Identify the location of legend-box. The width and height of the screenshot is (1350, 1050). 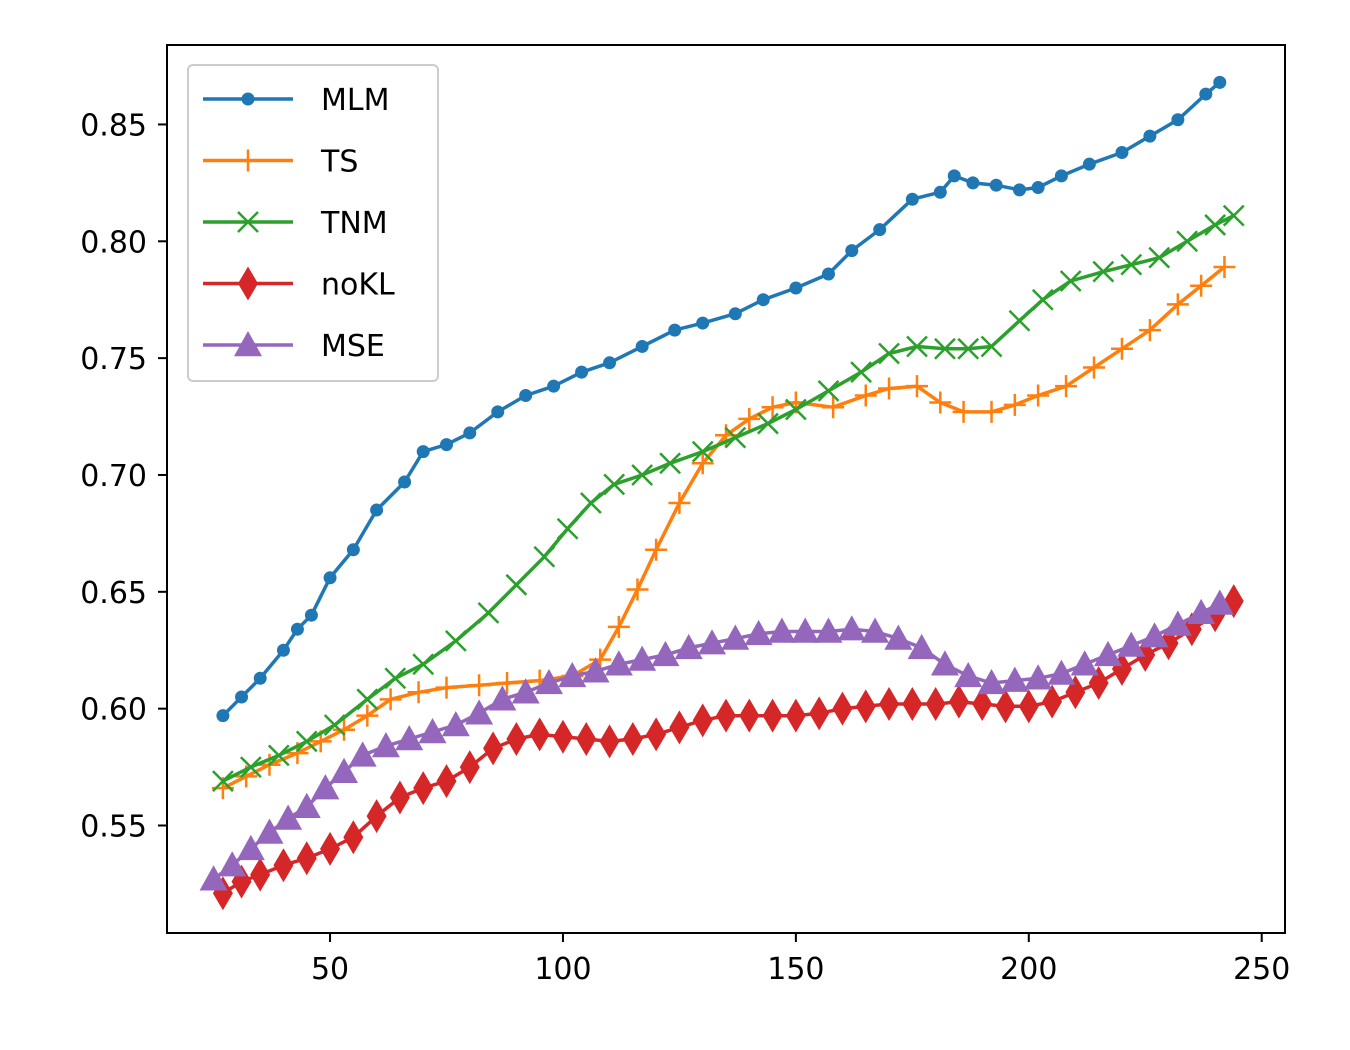
(313, 223).